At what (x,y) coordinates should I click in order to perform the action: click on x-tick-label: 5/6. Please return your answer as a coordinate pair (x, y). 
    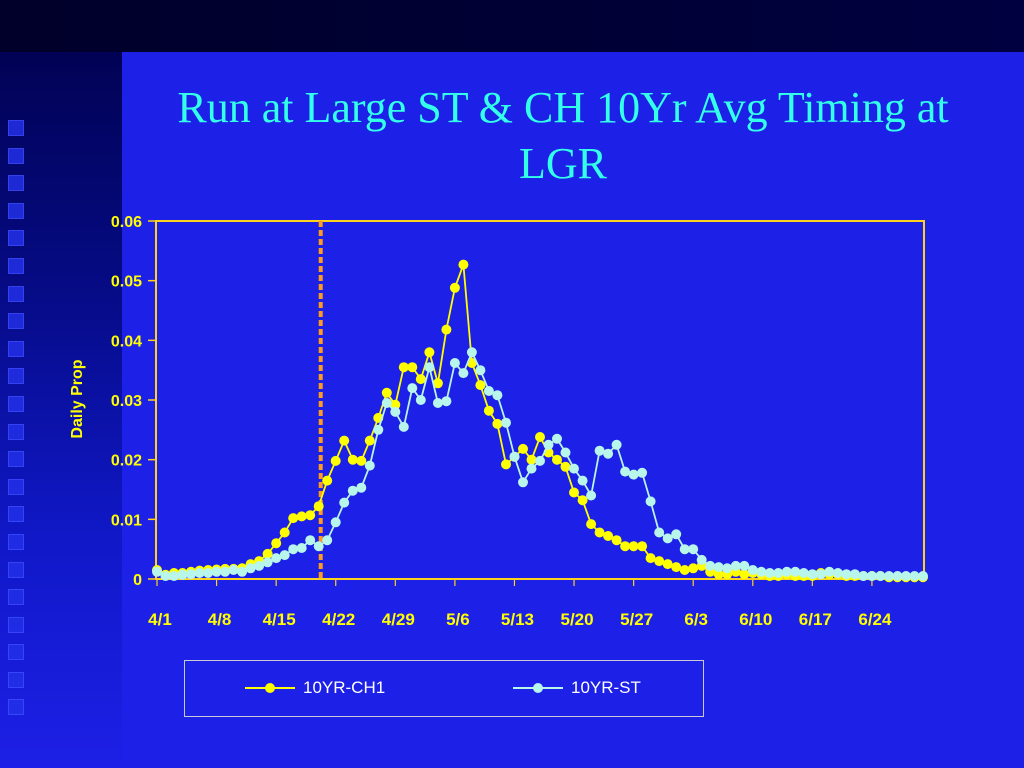
    Looking at the image, I should click on (458, 619).